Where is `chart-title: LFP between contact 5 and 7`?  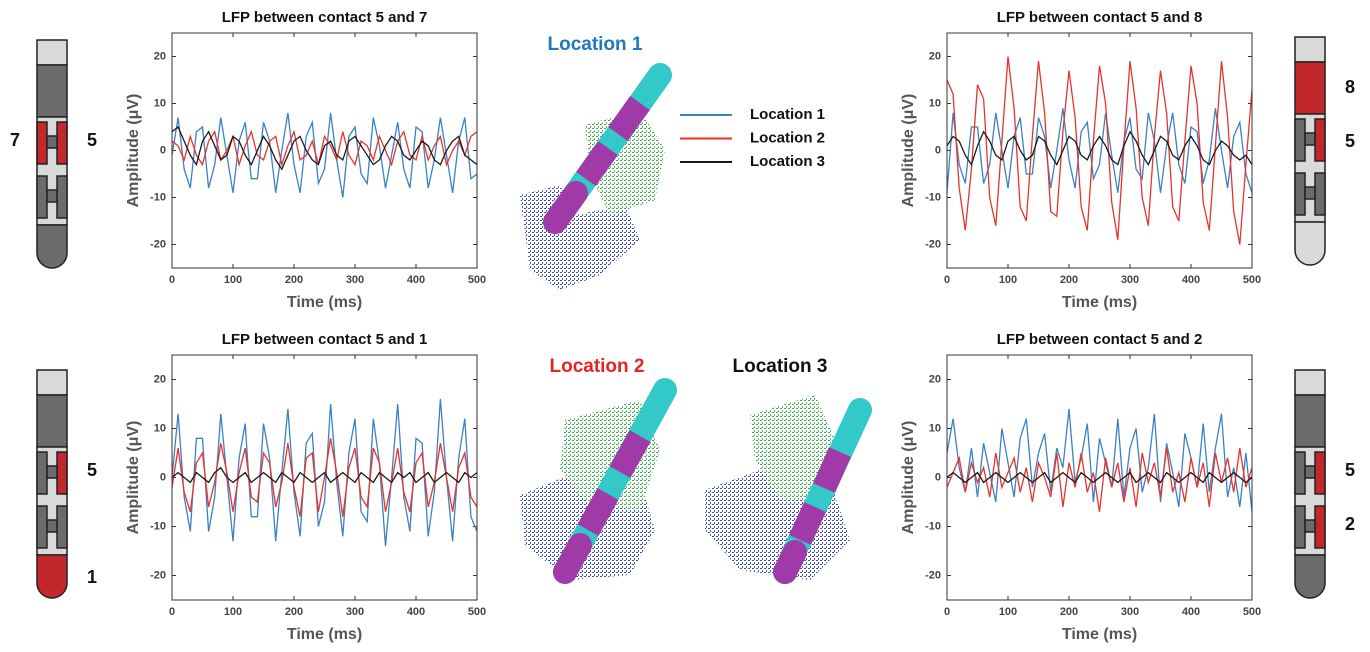 chart-title: LFP between contact 5 and 7 is located at coordinates (325, 17).